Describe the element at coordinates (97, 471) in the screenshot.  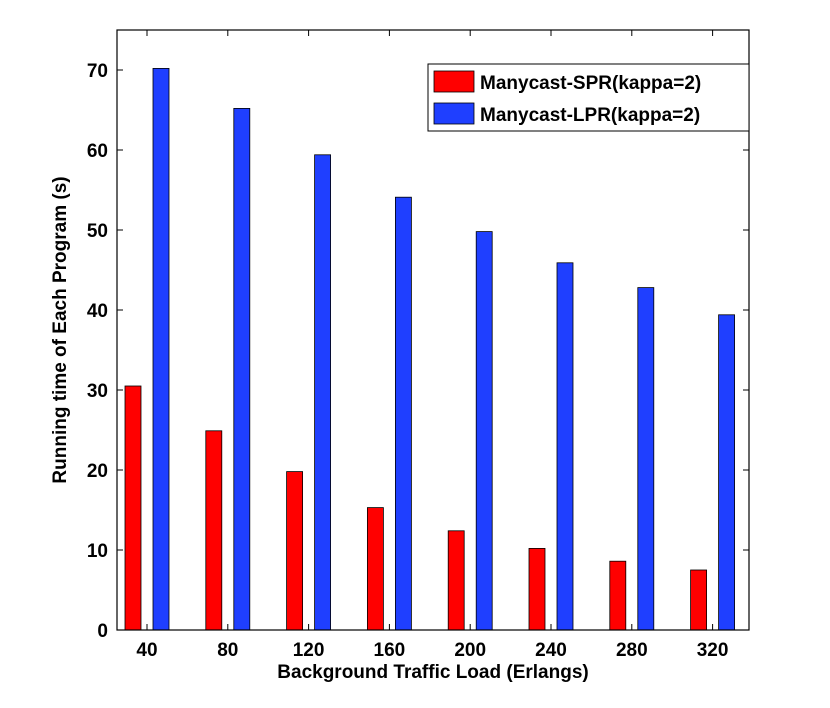
I see `y-tick-label: 20` at that location.